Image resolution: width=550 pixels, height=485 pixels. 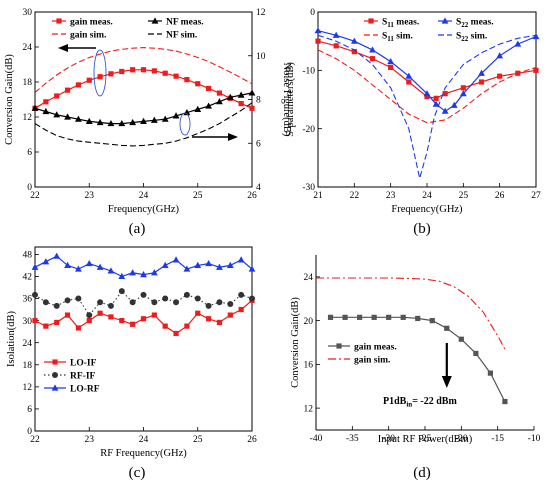 I want to click on x-tick-label: -20, so click(x=461, y=439).